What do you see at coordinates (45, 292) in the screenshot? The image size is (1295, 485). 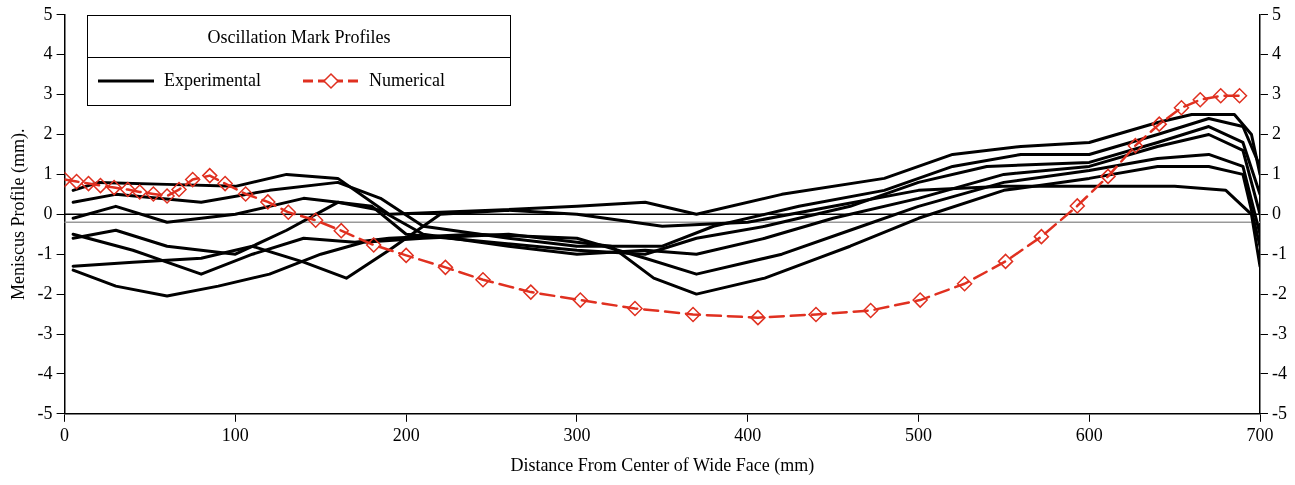 I see `y-tick-label: -2` at bounding box center [45, 292].